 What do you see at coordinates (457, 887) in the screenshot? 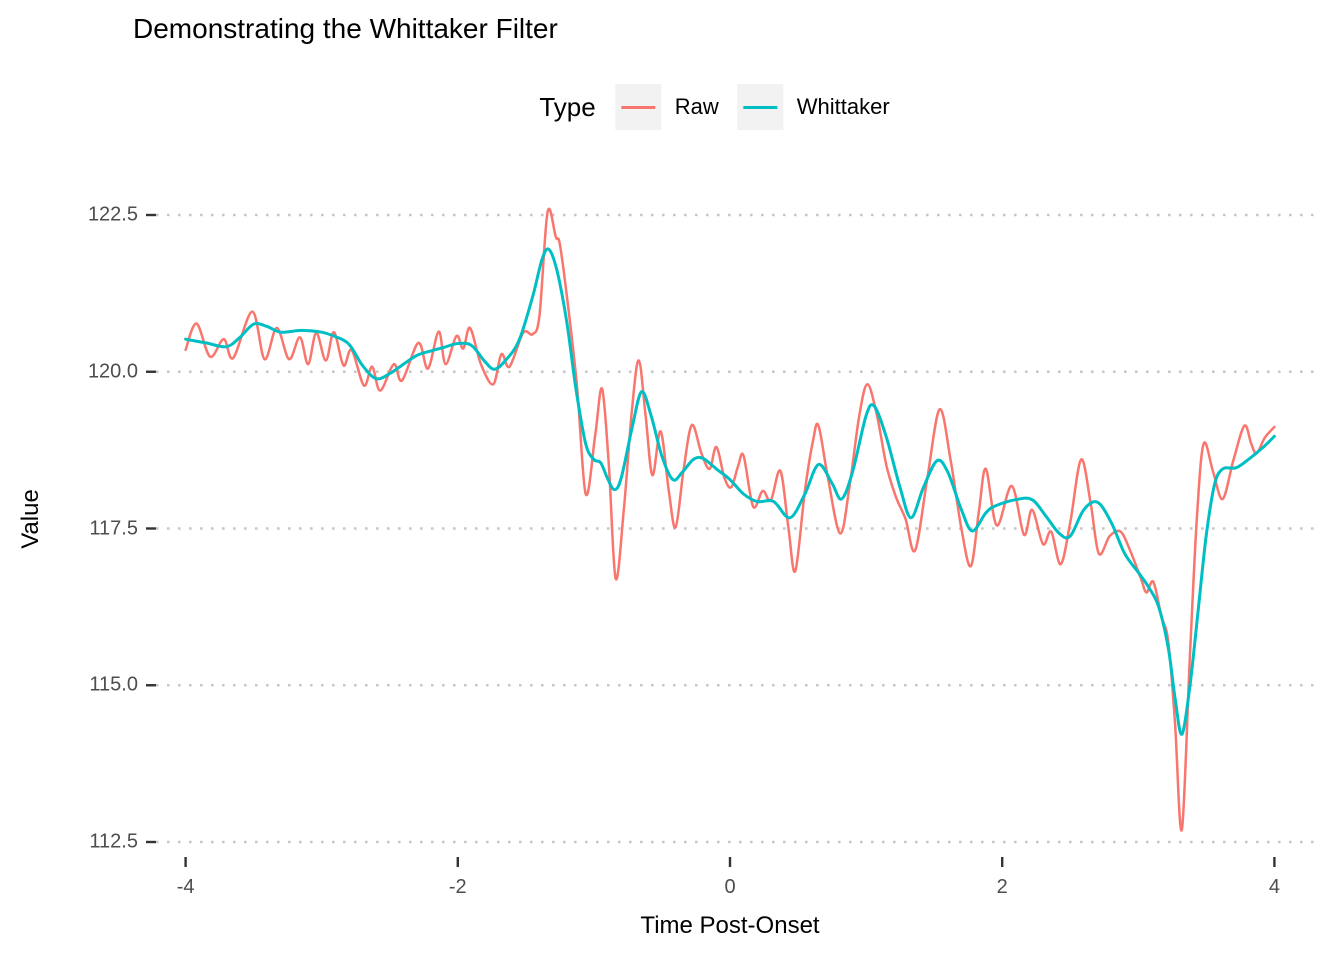
I see `x-tick-label: -2` at bounding box center [457, 887].